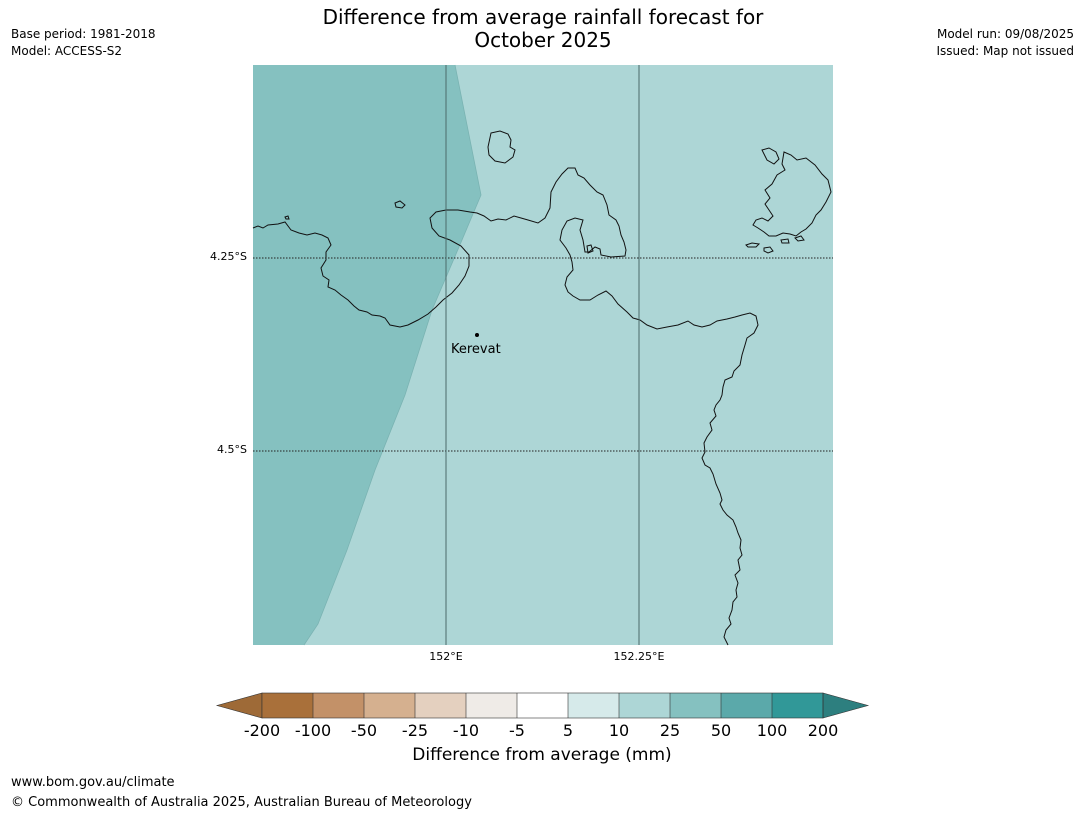  I want to click on longitude-label-152: 152°E, so click(446, 656).